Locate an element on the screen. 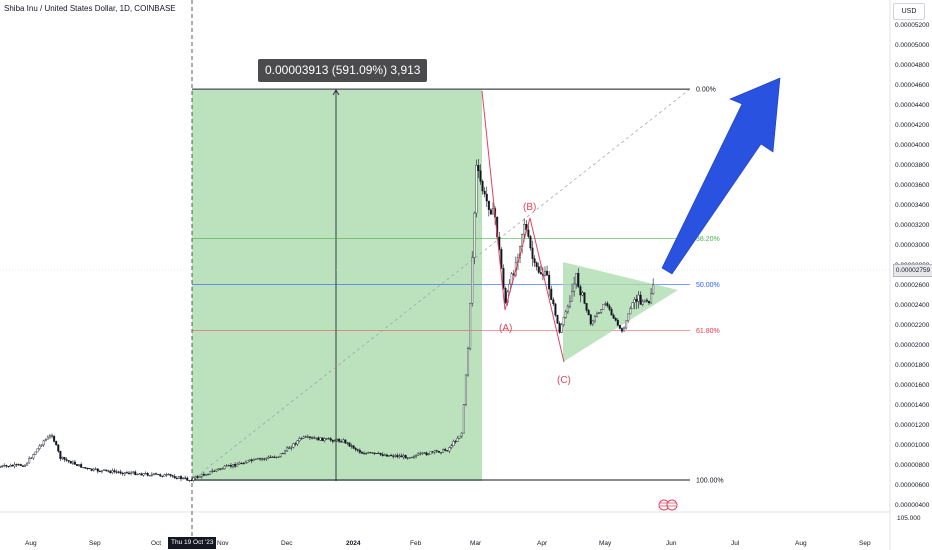  price-axis-label: 0.00002600 is located at coordinates (912, 285).